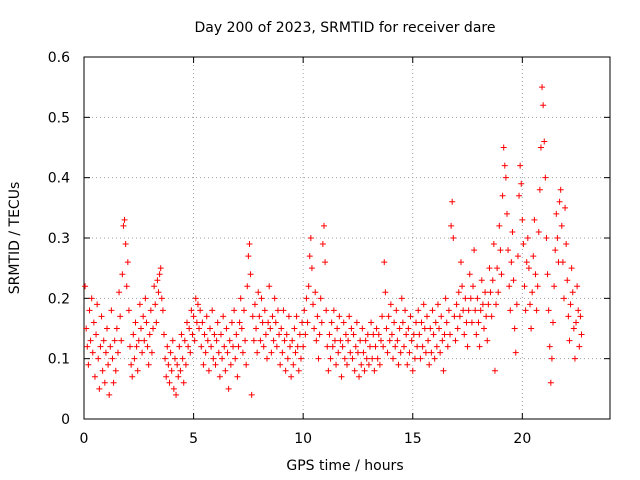  What do you see at coordinates (344, 466) in the screenshot?
I see `x-axis-label: GPS time / hours` at bounding box center [344, 466].